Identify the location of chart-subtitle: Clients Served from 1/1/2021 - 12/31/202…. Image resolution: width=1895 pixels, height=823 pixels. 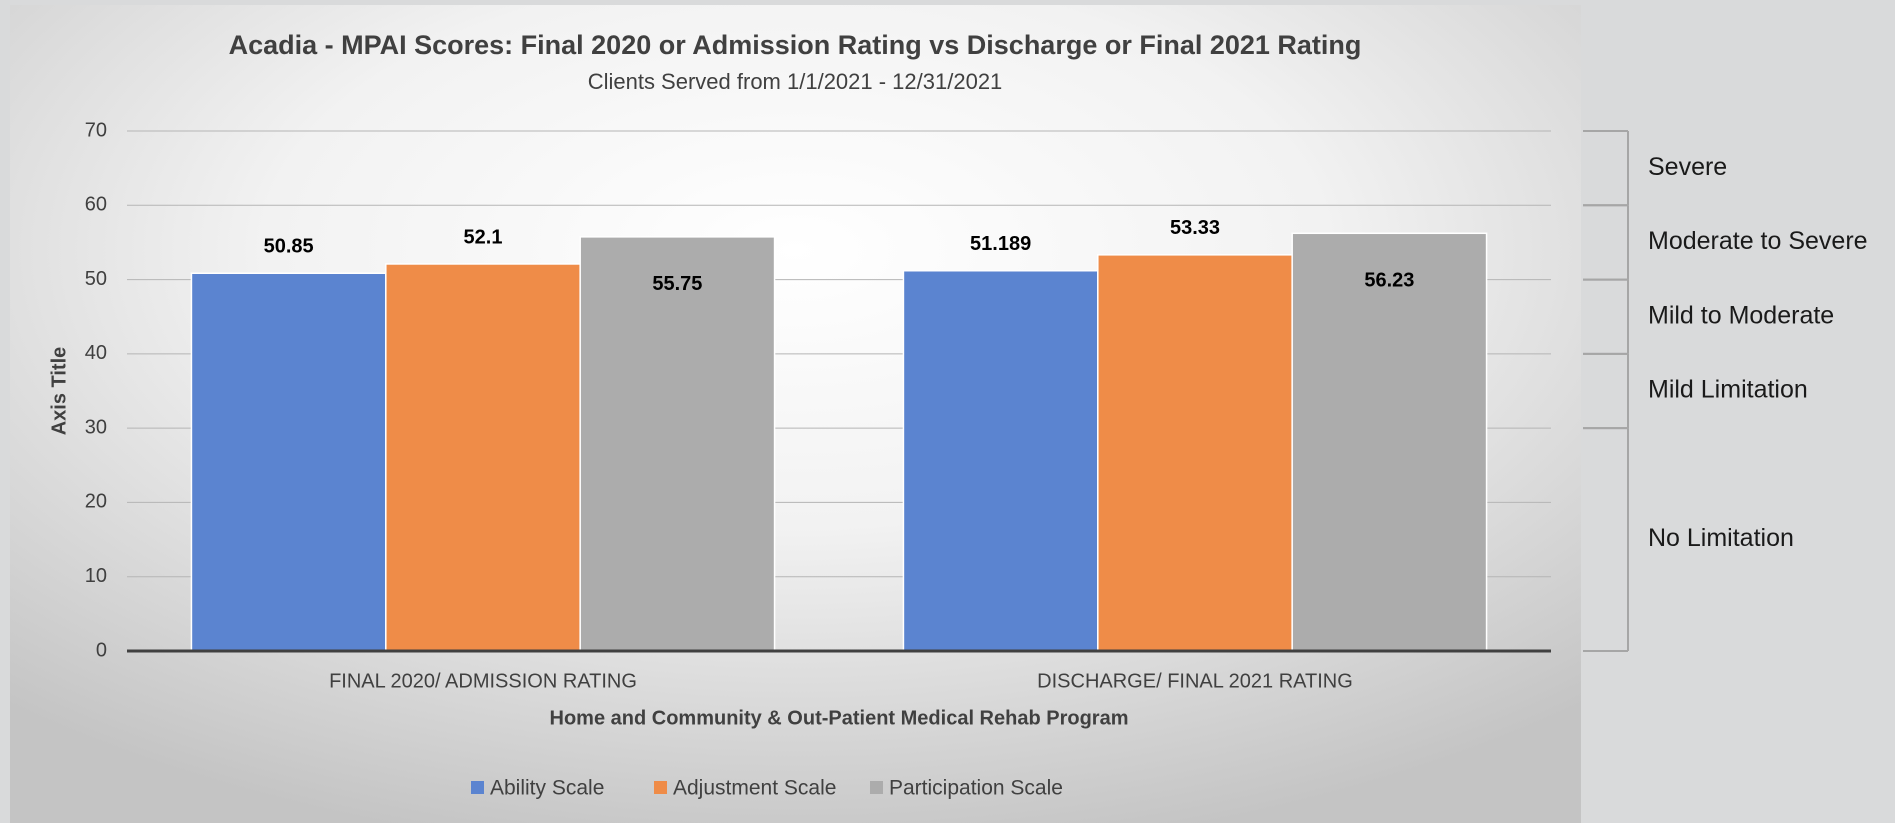
(795, 81).